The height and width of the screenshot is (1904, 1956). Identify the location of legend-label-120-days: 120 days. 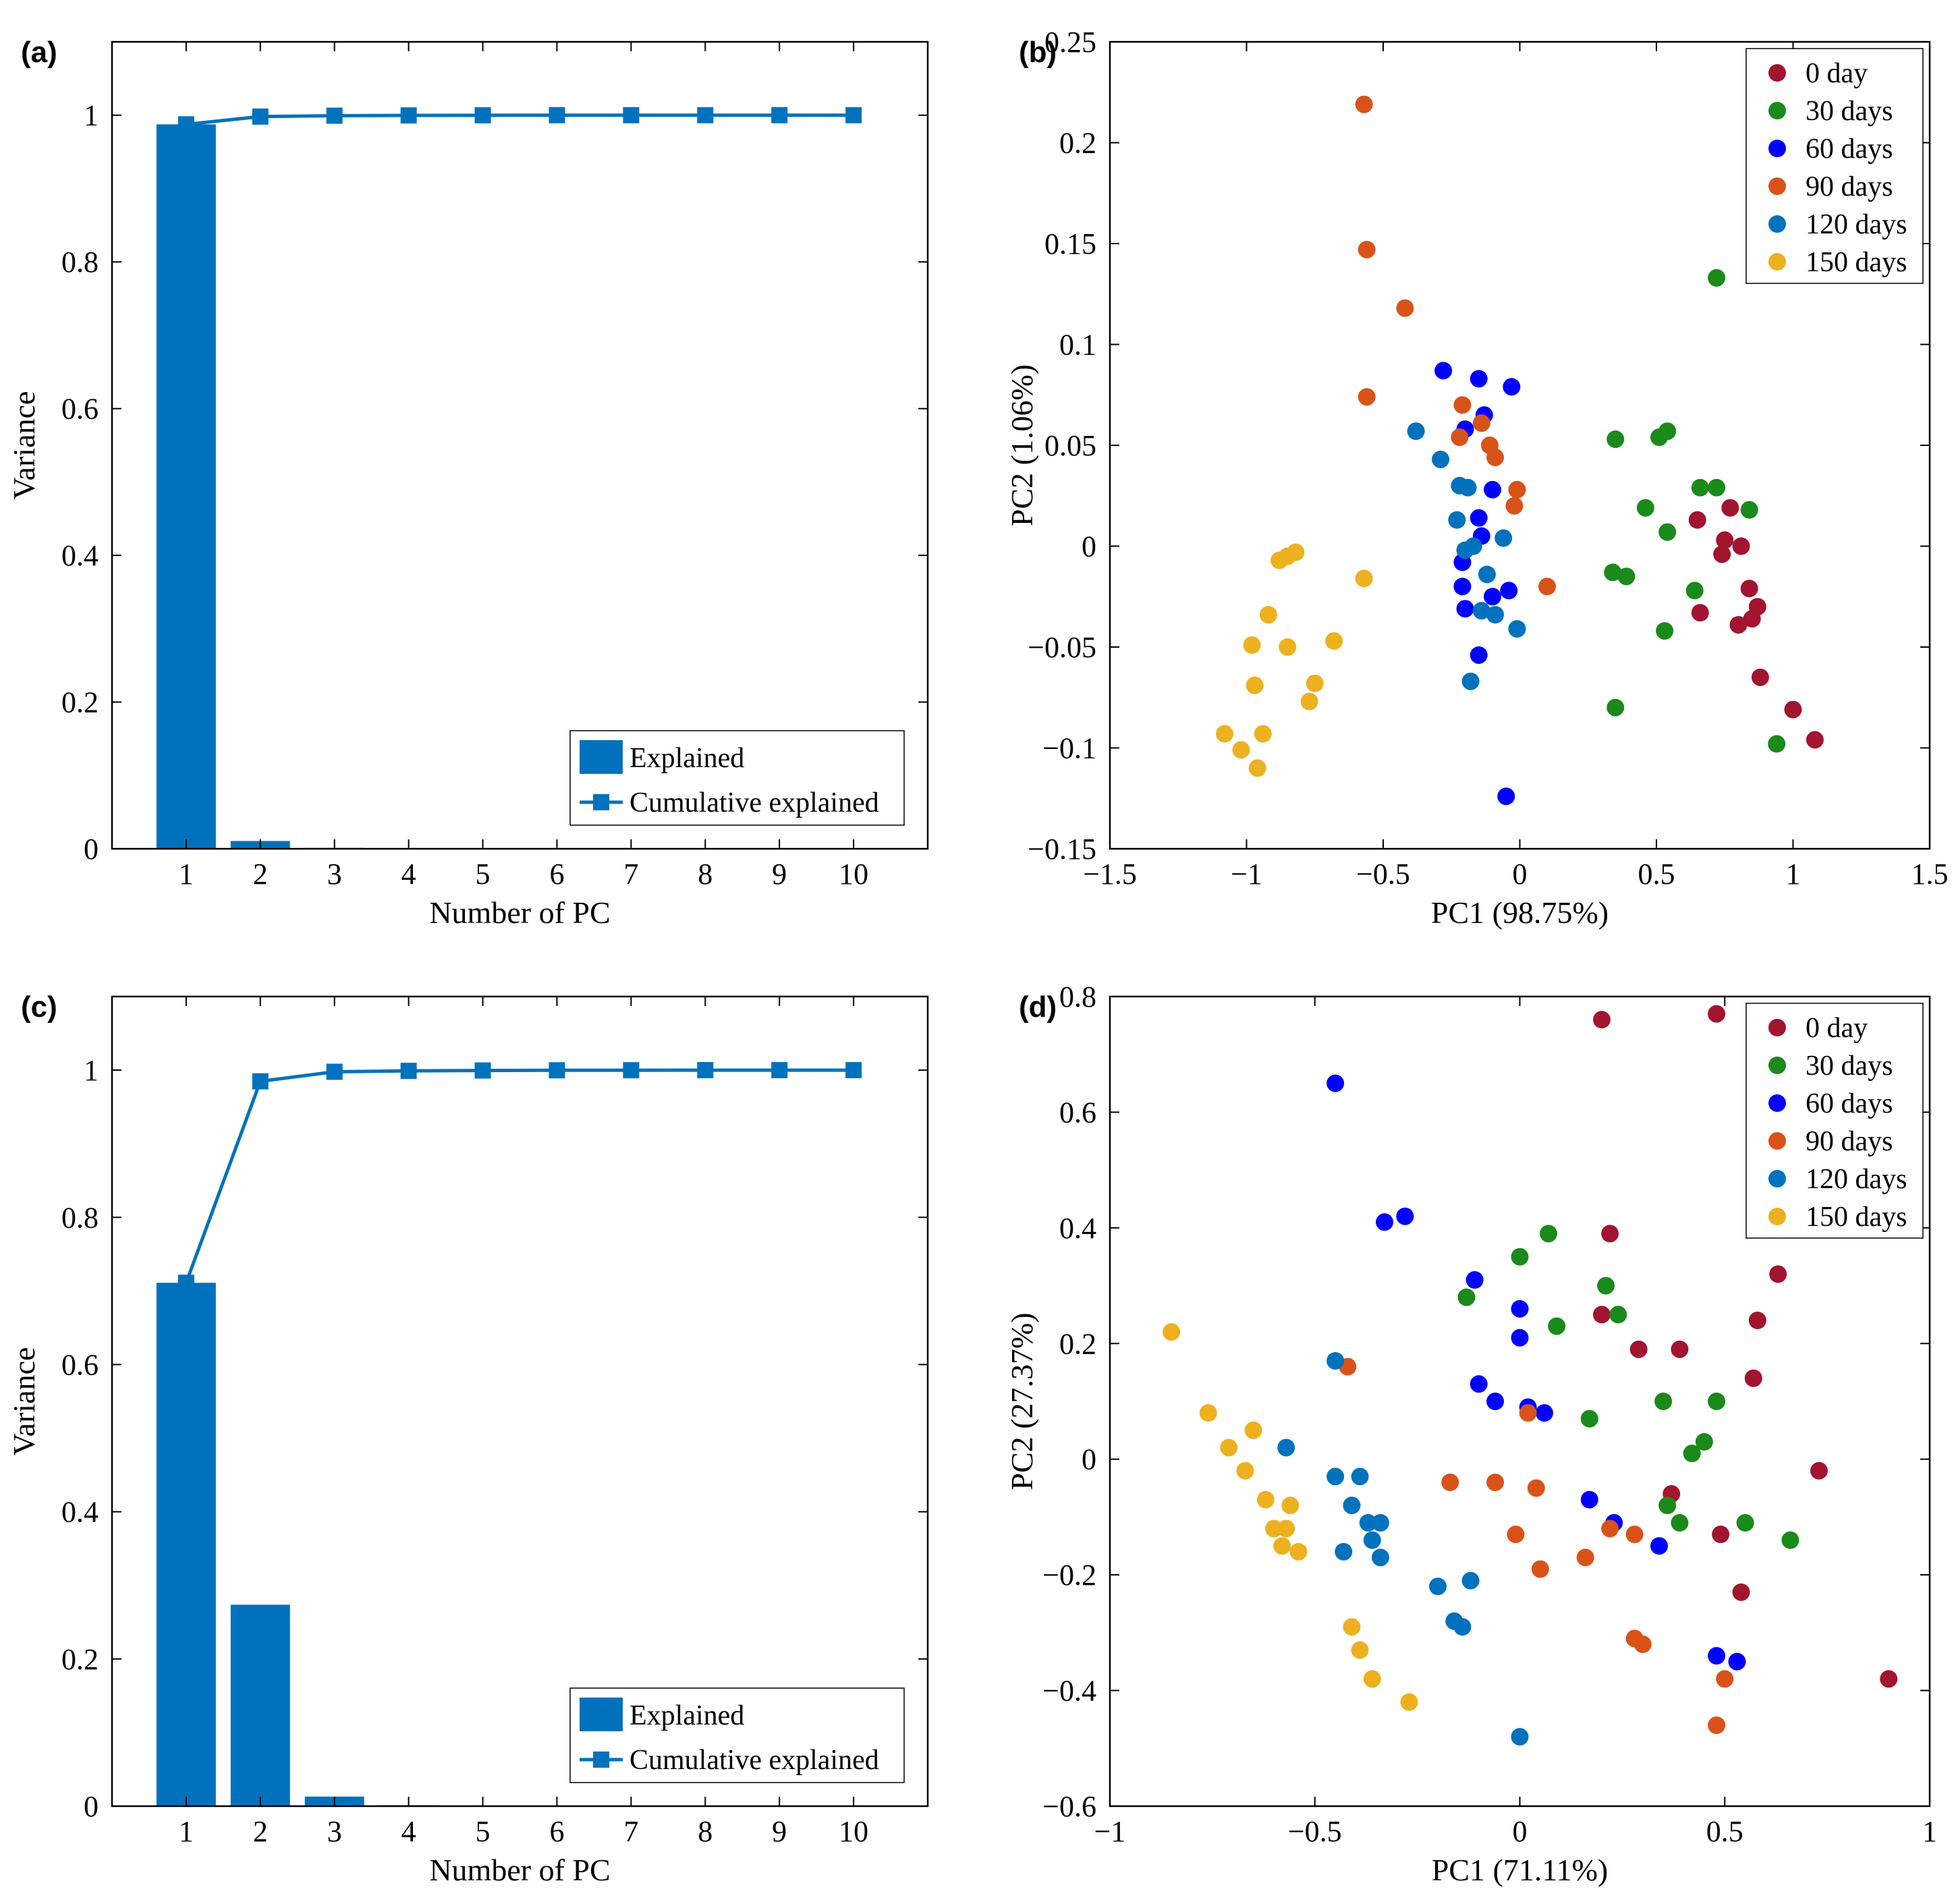
(1857, 1179).